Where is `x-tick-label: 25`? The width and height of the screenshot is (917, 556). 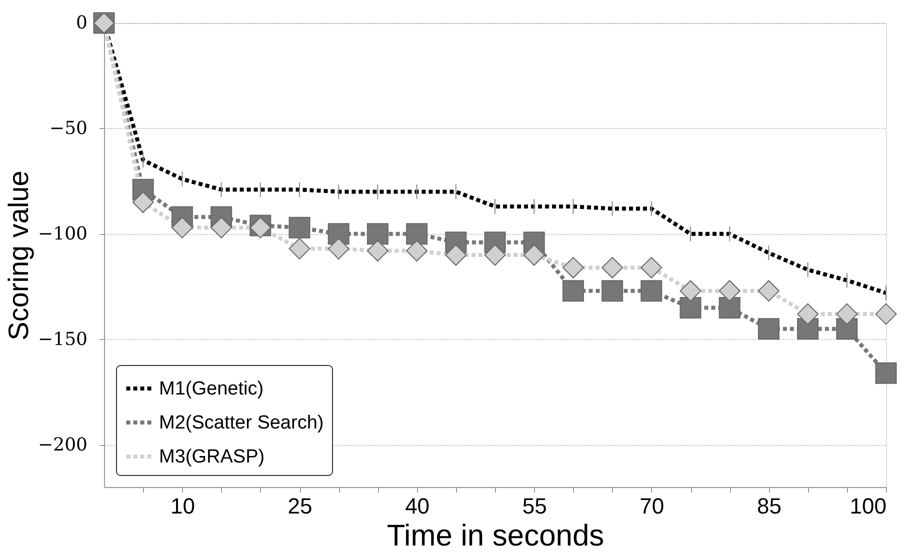 x-tick-label: 25 is located at coordinates (300, 506).